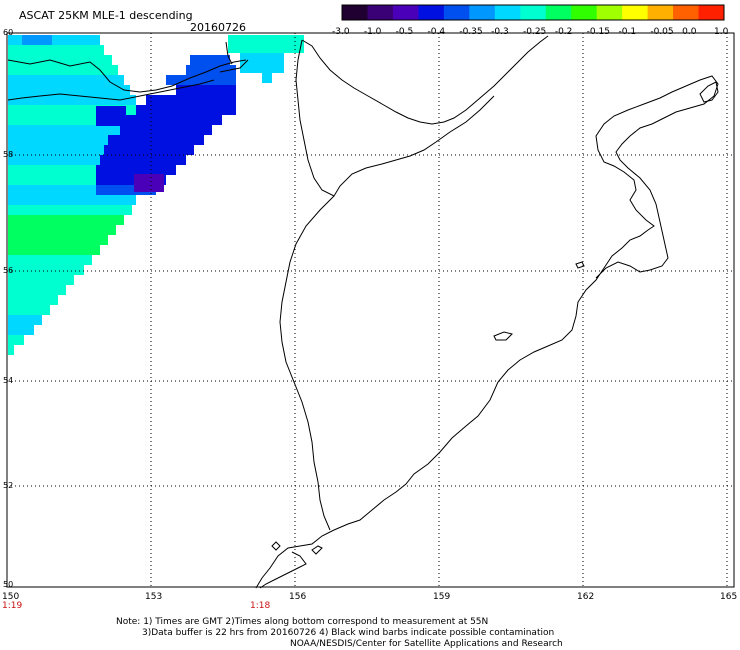 The width and height of the screenshot is (740, 650). Describe the element at coordinates (218, 27) in the screenshot. I see `map-date: 20160726` at that location.